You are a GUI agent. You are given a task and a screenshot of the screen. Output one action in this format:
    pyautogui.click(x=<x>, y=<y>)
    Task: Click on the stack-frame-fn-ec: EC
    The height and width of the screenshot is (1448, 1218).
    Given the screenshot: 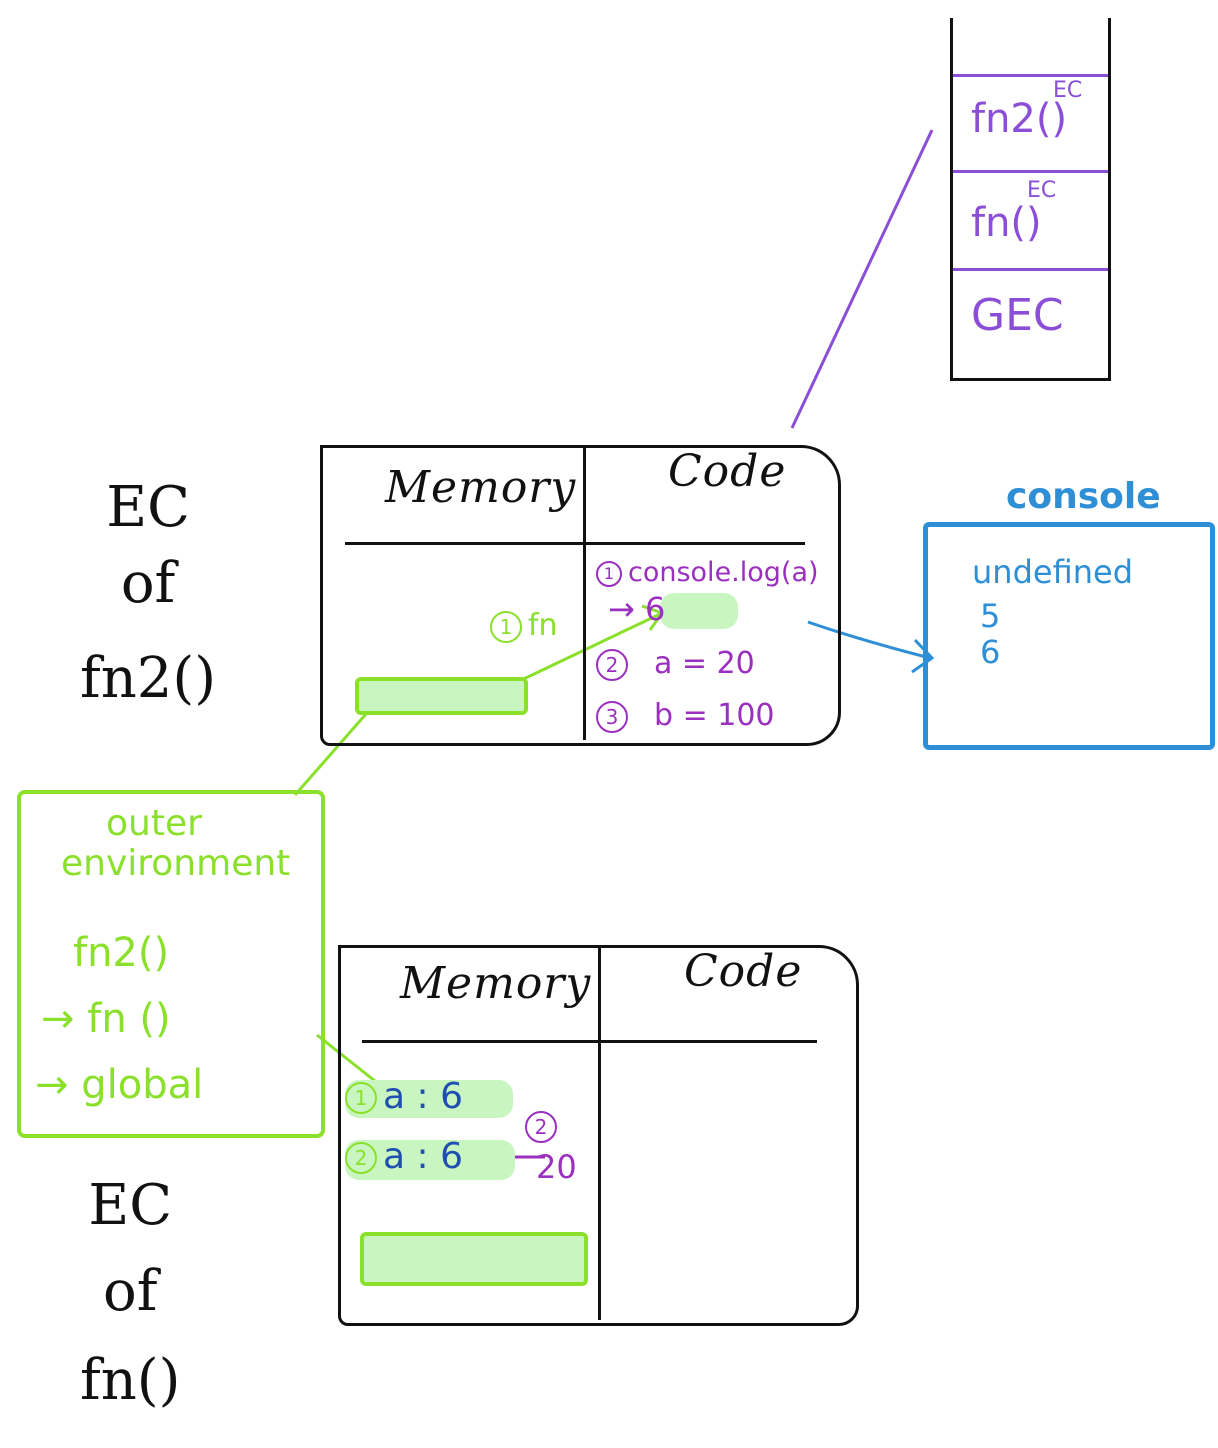 What is the action you would take?
    pyautogui.click(x=1042, y=190)
    